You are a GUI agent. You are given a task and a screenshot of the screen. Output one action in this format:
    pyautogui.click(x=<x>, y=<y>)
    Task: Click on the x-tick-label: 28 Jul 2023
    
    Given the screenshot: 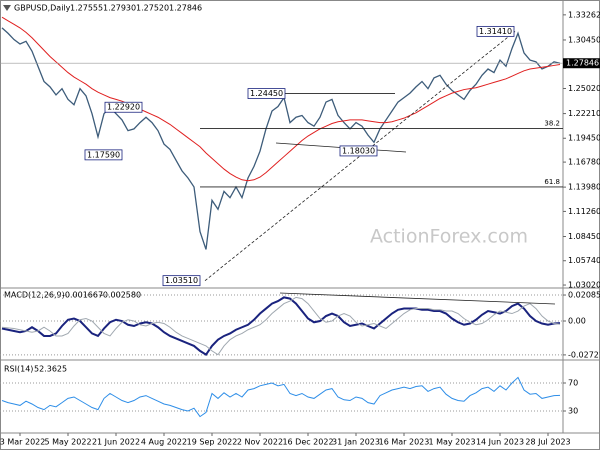 What is the action you would take?
    pyautogui.click(x=547, y=442)
    